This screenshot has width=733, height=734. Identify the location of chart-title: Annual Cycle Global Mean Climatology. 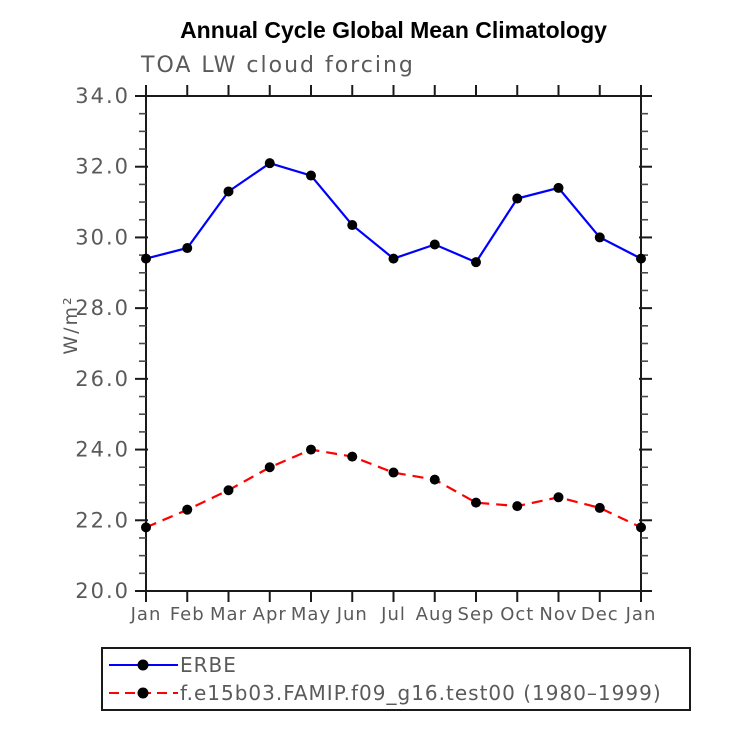
(393, 30).